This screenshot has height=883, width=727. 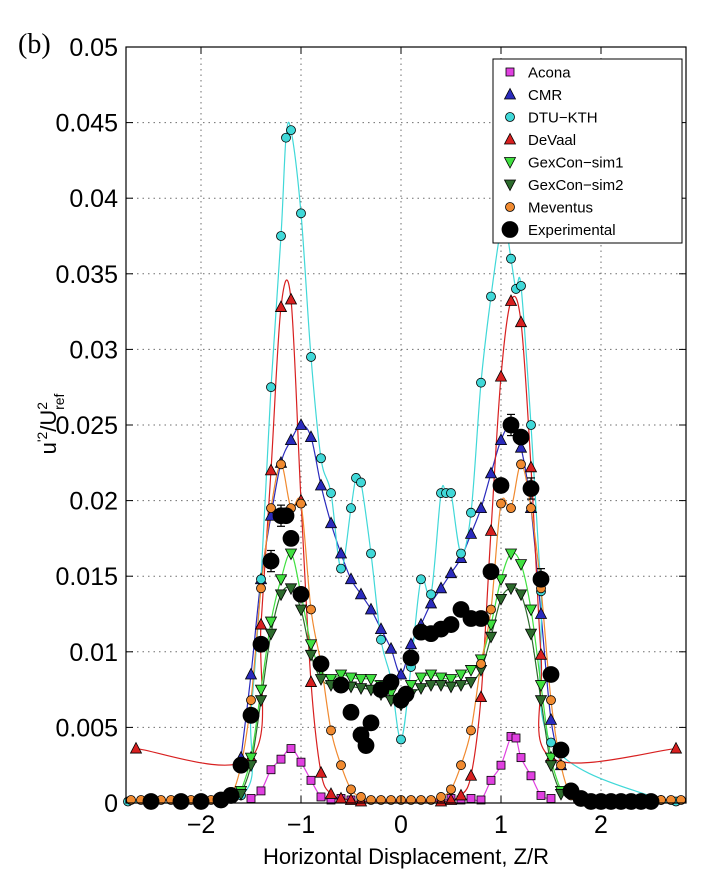 What do you see at coordinates (401, 825) in the screenshot?
I see `x-tick-label: 0` at bounding box center [401, 825].